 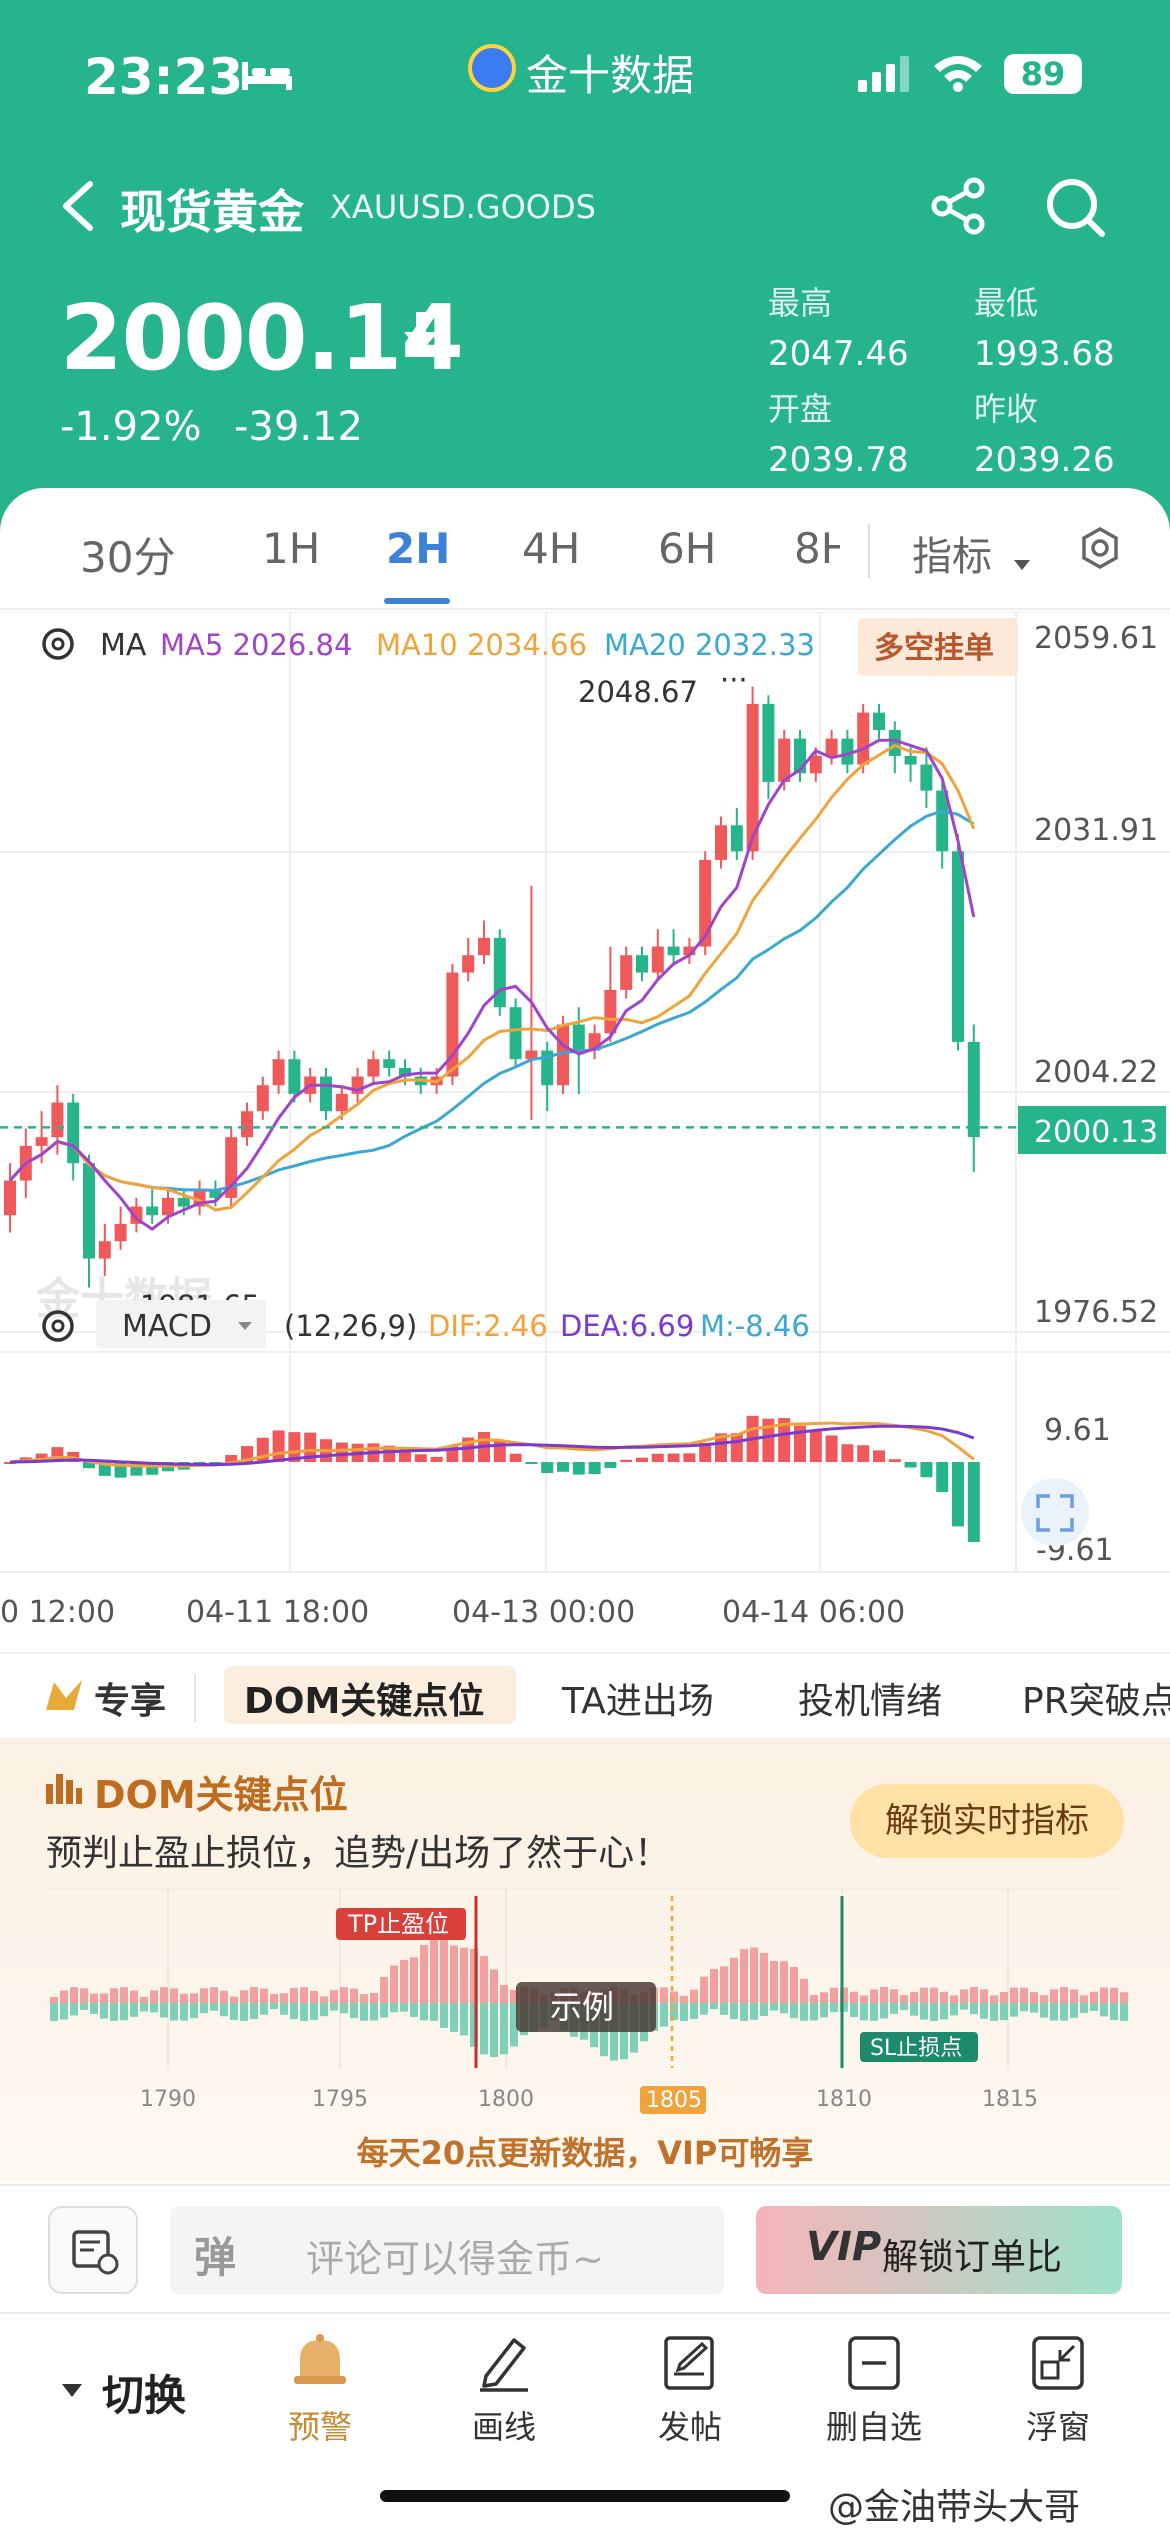 I want to click on fullscreen-icon, so click(x=1055, y=1512).